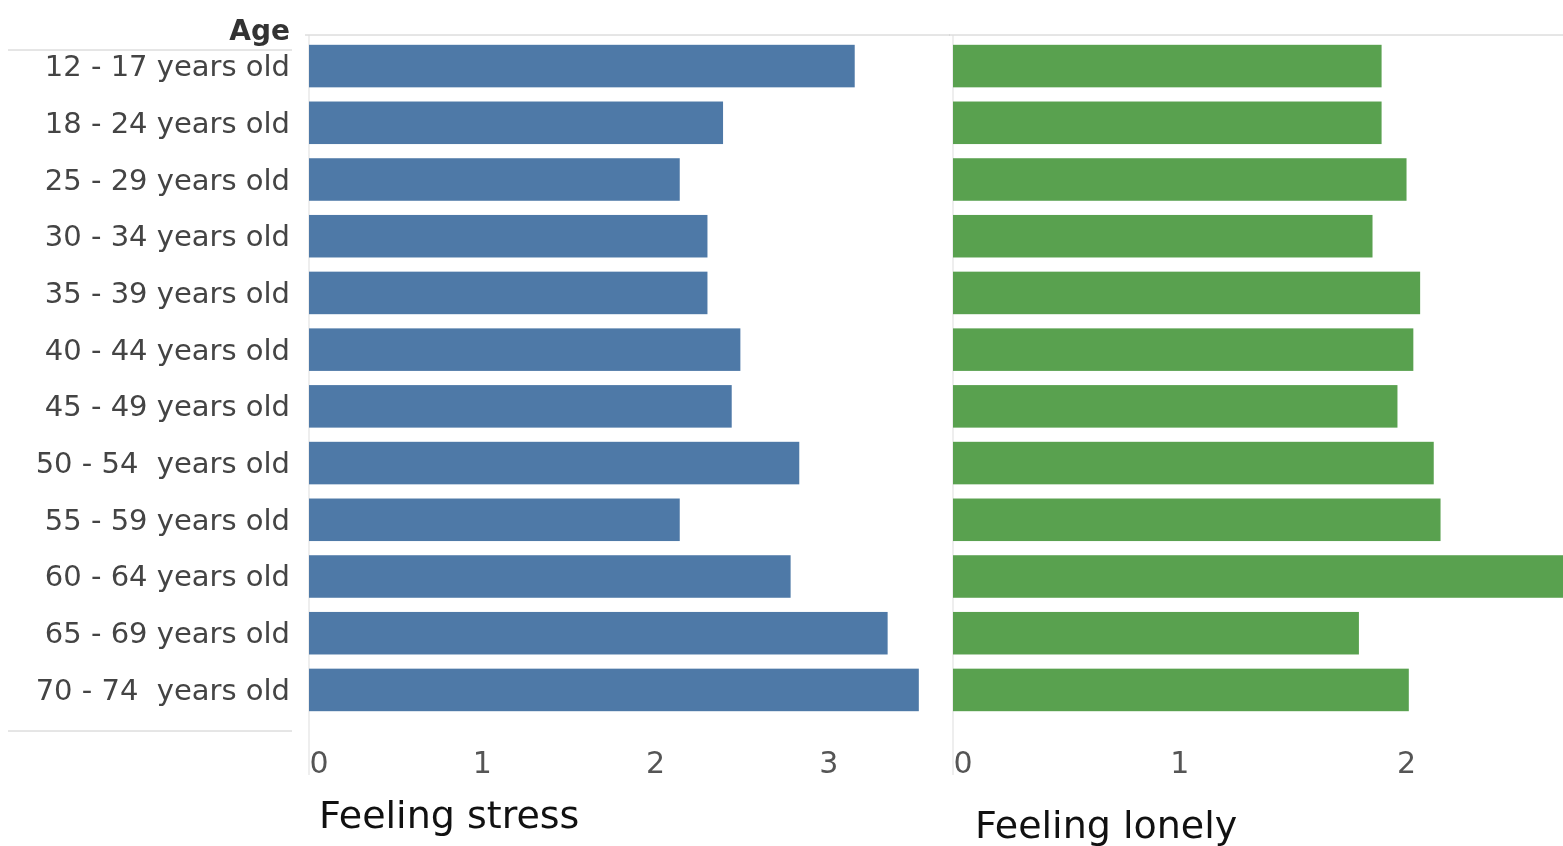 This screenshot has height=846, width=1563. What do you see at coordinates (167, 179) in the screenshot?
I see `y-tick-label: 25 - 29 years old` at bounding box center [167, 179].